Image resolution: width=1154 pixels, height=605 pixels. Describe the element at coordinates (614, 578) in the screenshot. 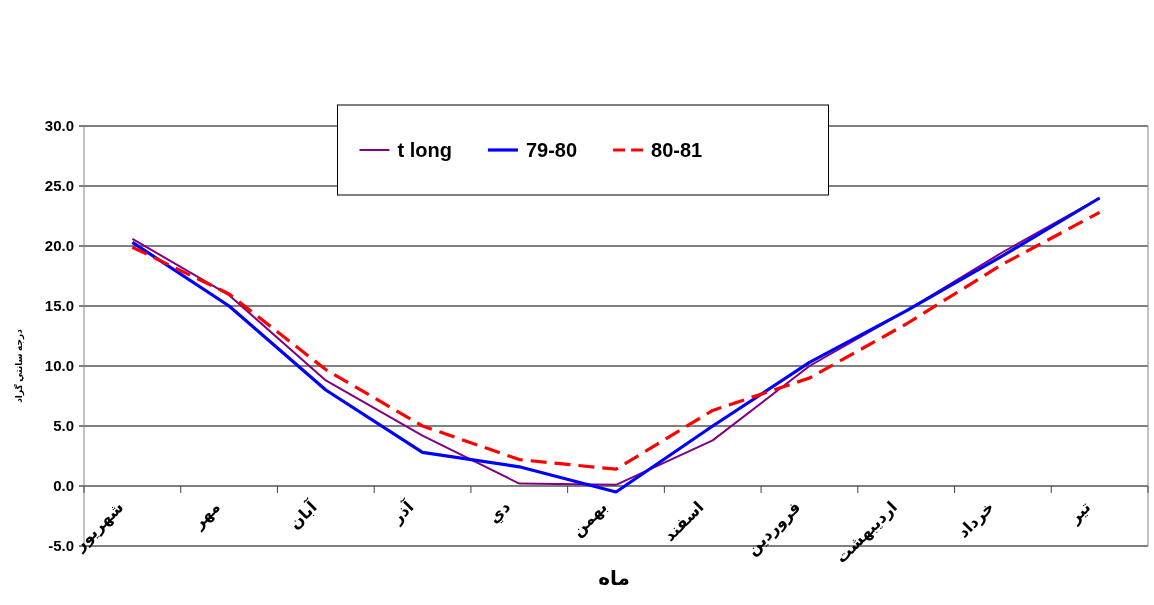

I see `x-axis-title: ماه` at that location.